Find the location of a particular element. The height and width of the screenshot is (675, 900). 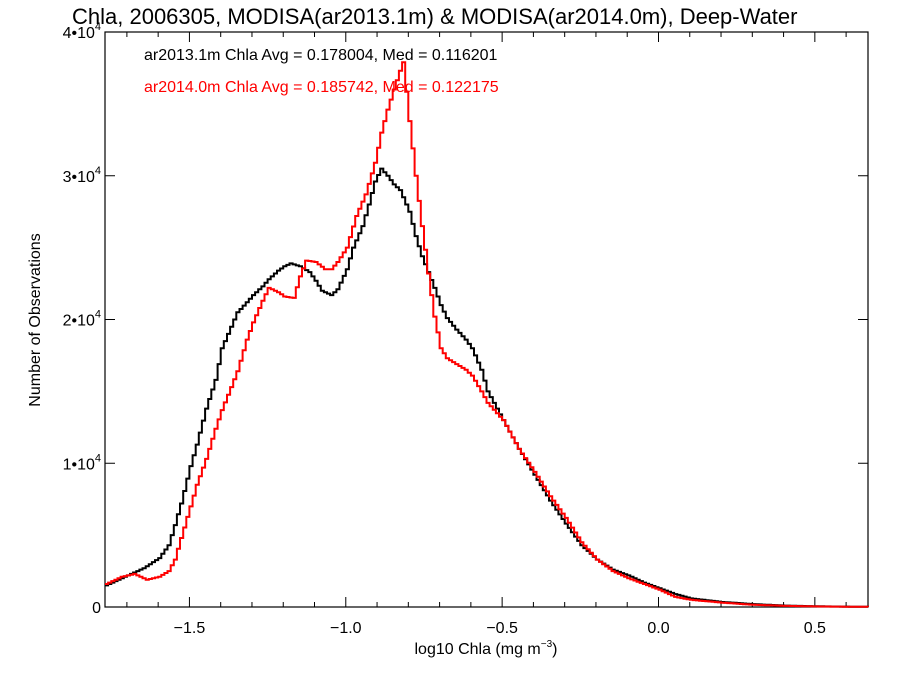

y-tick-label: 4•104 is located at coordinates (82, 31).